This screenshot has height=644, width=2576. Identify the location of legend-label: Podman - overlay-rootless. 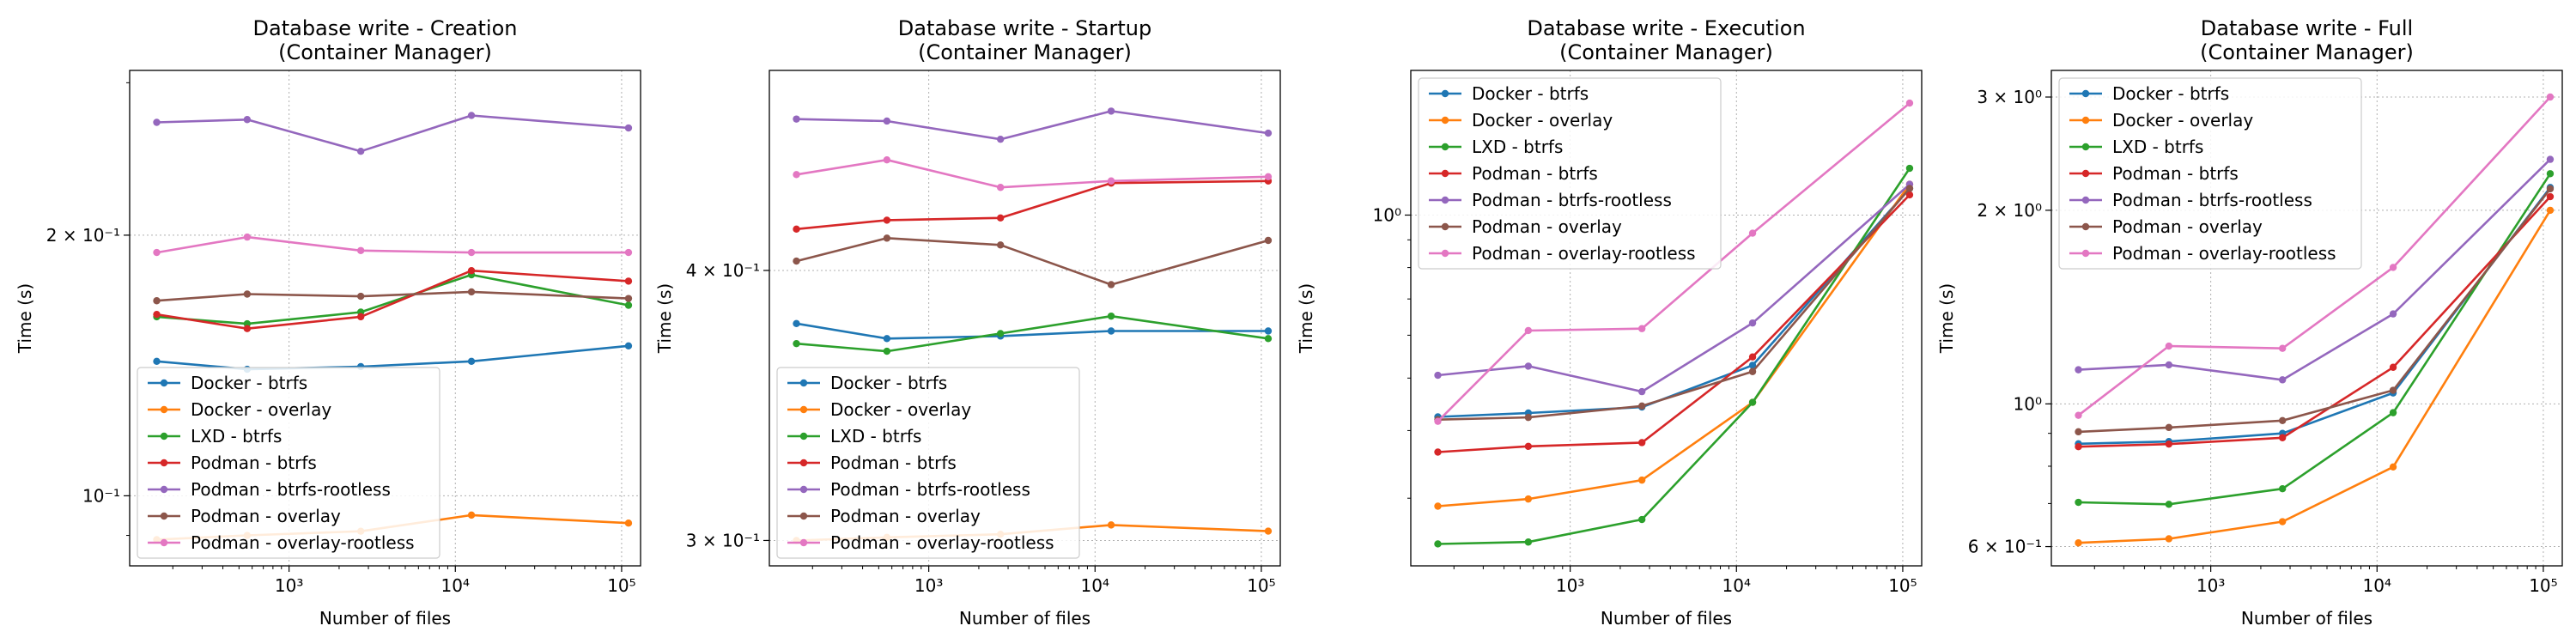
(942, 543).